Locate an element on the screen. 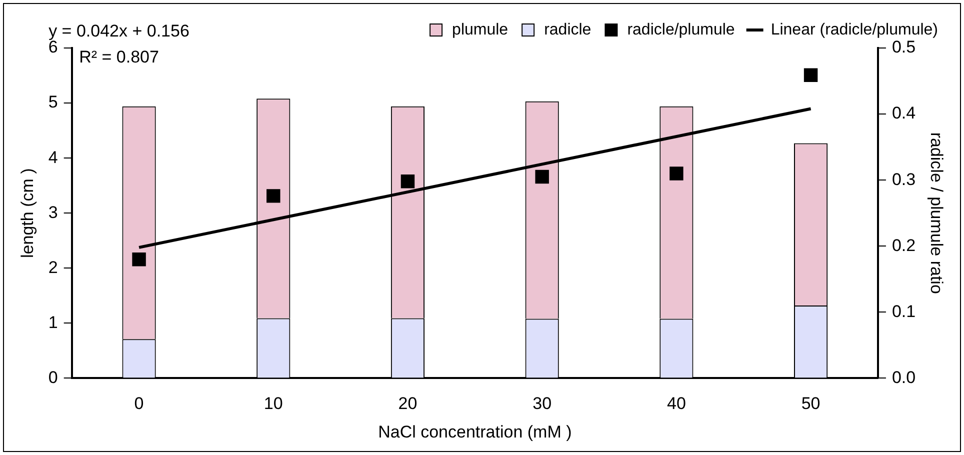 The height and width of the screenshot is (455, 964). y-tick-label: 4 is located at coordinates (53, 157).